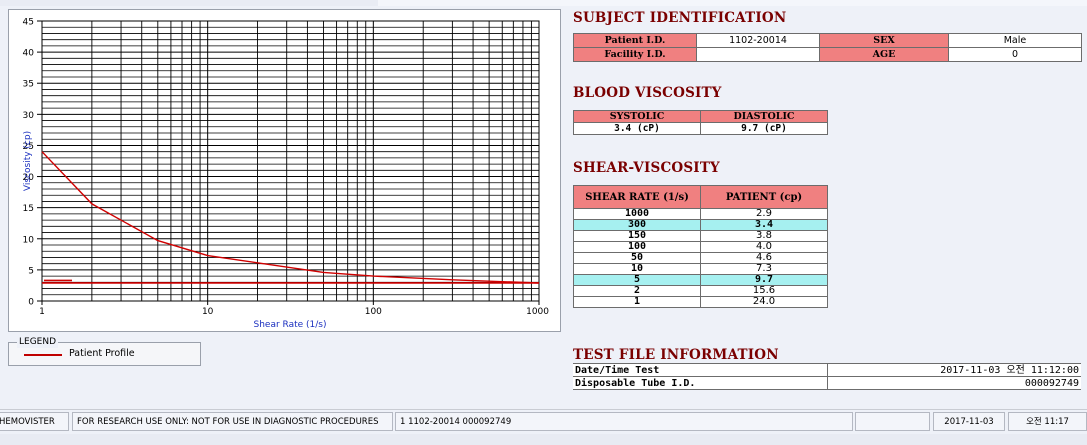 Image resolution: width=1087 pixels, height=445 pixels. Describe the element at coordinates (637, 280) in the screenshot. I see `shear-rate-cell: 5` at that location.